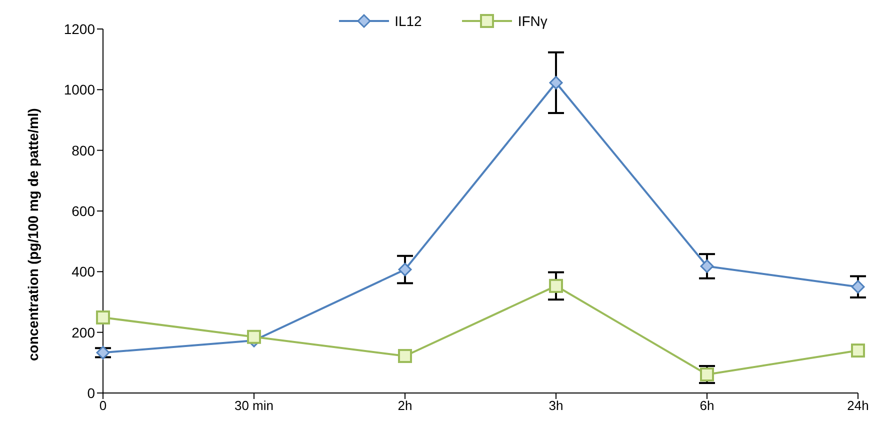 The height and width of the screenshot is (433, 880). I want to click on y-tick-label: 800, so click(84, 150).